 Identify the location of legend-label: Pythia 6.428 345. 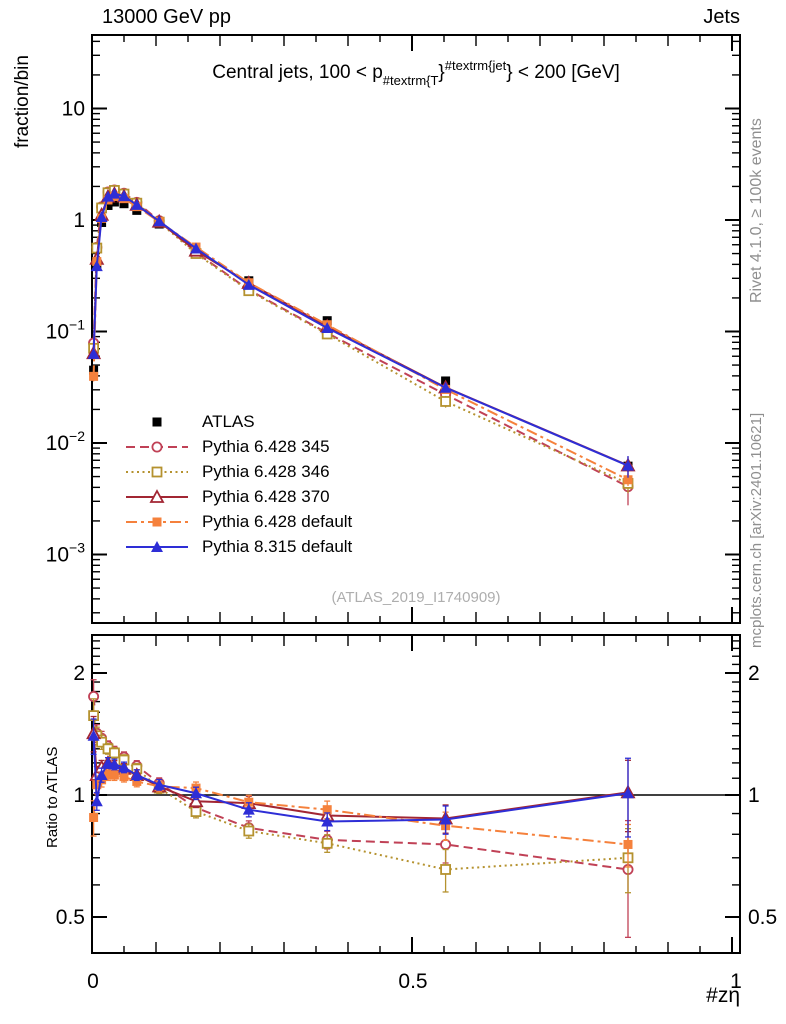
(266, 446).